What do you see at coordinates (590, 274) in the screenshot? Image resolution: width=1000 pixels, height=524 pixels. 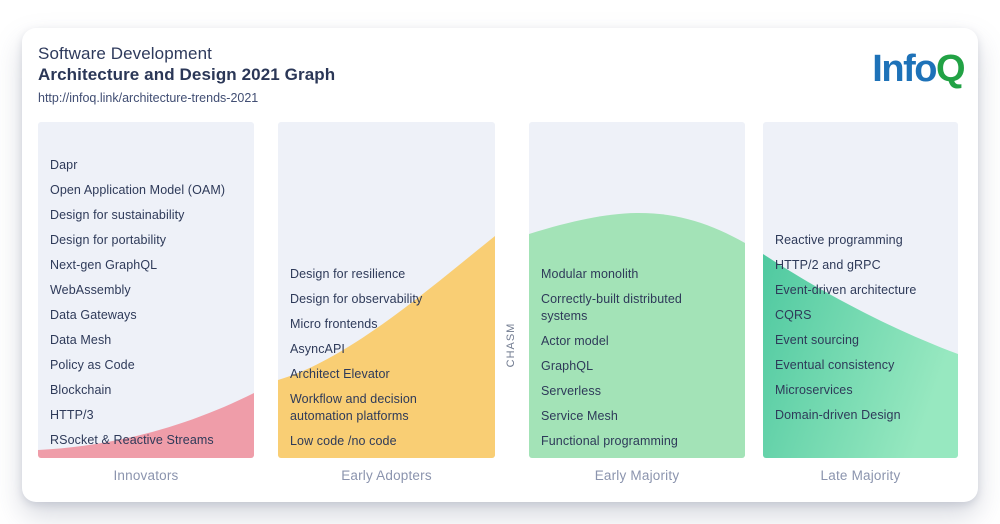 I see `trend-item: Modular monolith` at bounding box center [590, 274].